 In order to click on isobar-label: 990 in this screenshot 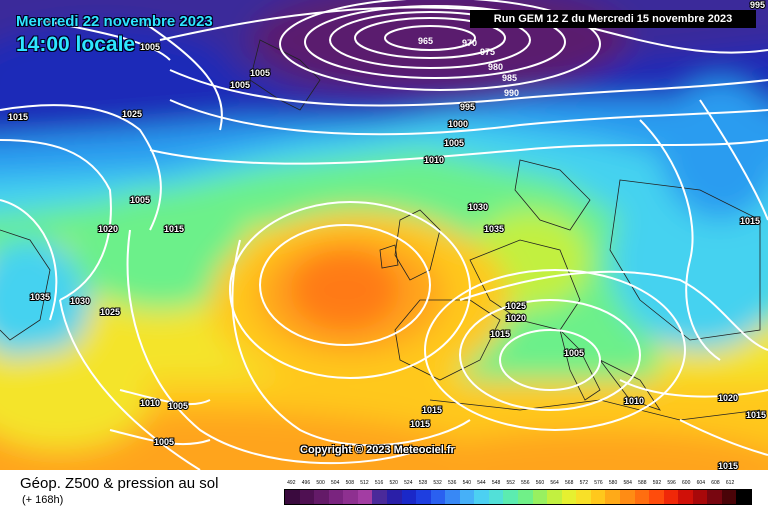, I will do `click(511, 93)`.